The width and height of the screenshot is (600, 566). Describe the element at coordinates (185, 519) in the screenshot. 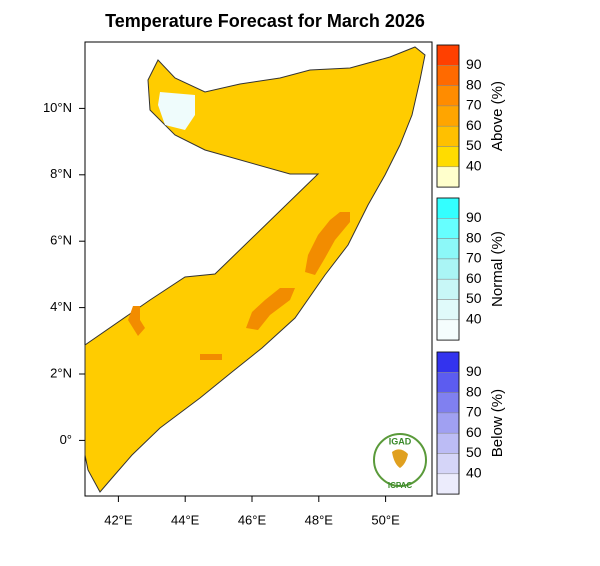

I see `x-tick-label: 44°E` at that location.